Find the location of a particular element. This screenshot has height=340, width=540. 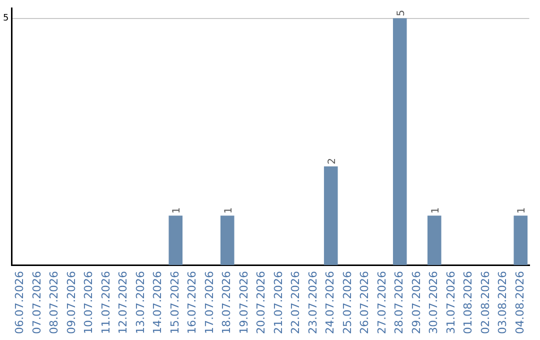

x-tick-label: 21.07.2026 is located at coordinates (278, 302).